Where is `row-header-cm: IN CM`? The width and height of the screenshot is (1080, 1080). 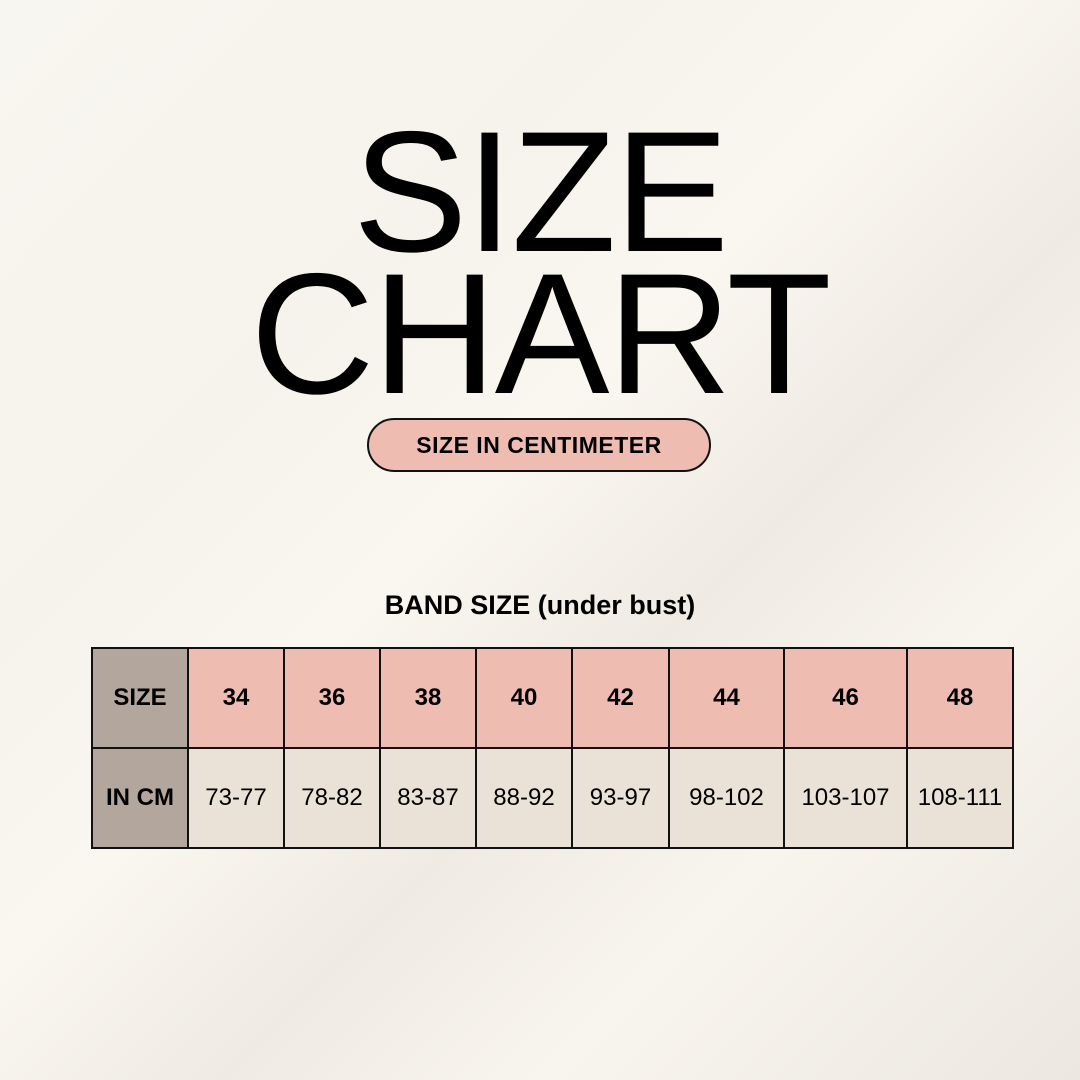 row-header-cm: IN CM is located at coordinates (140, 798).